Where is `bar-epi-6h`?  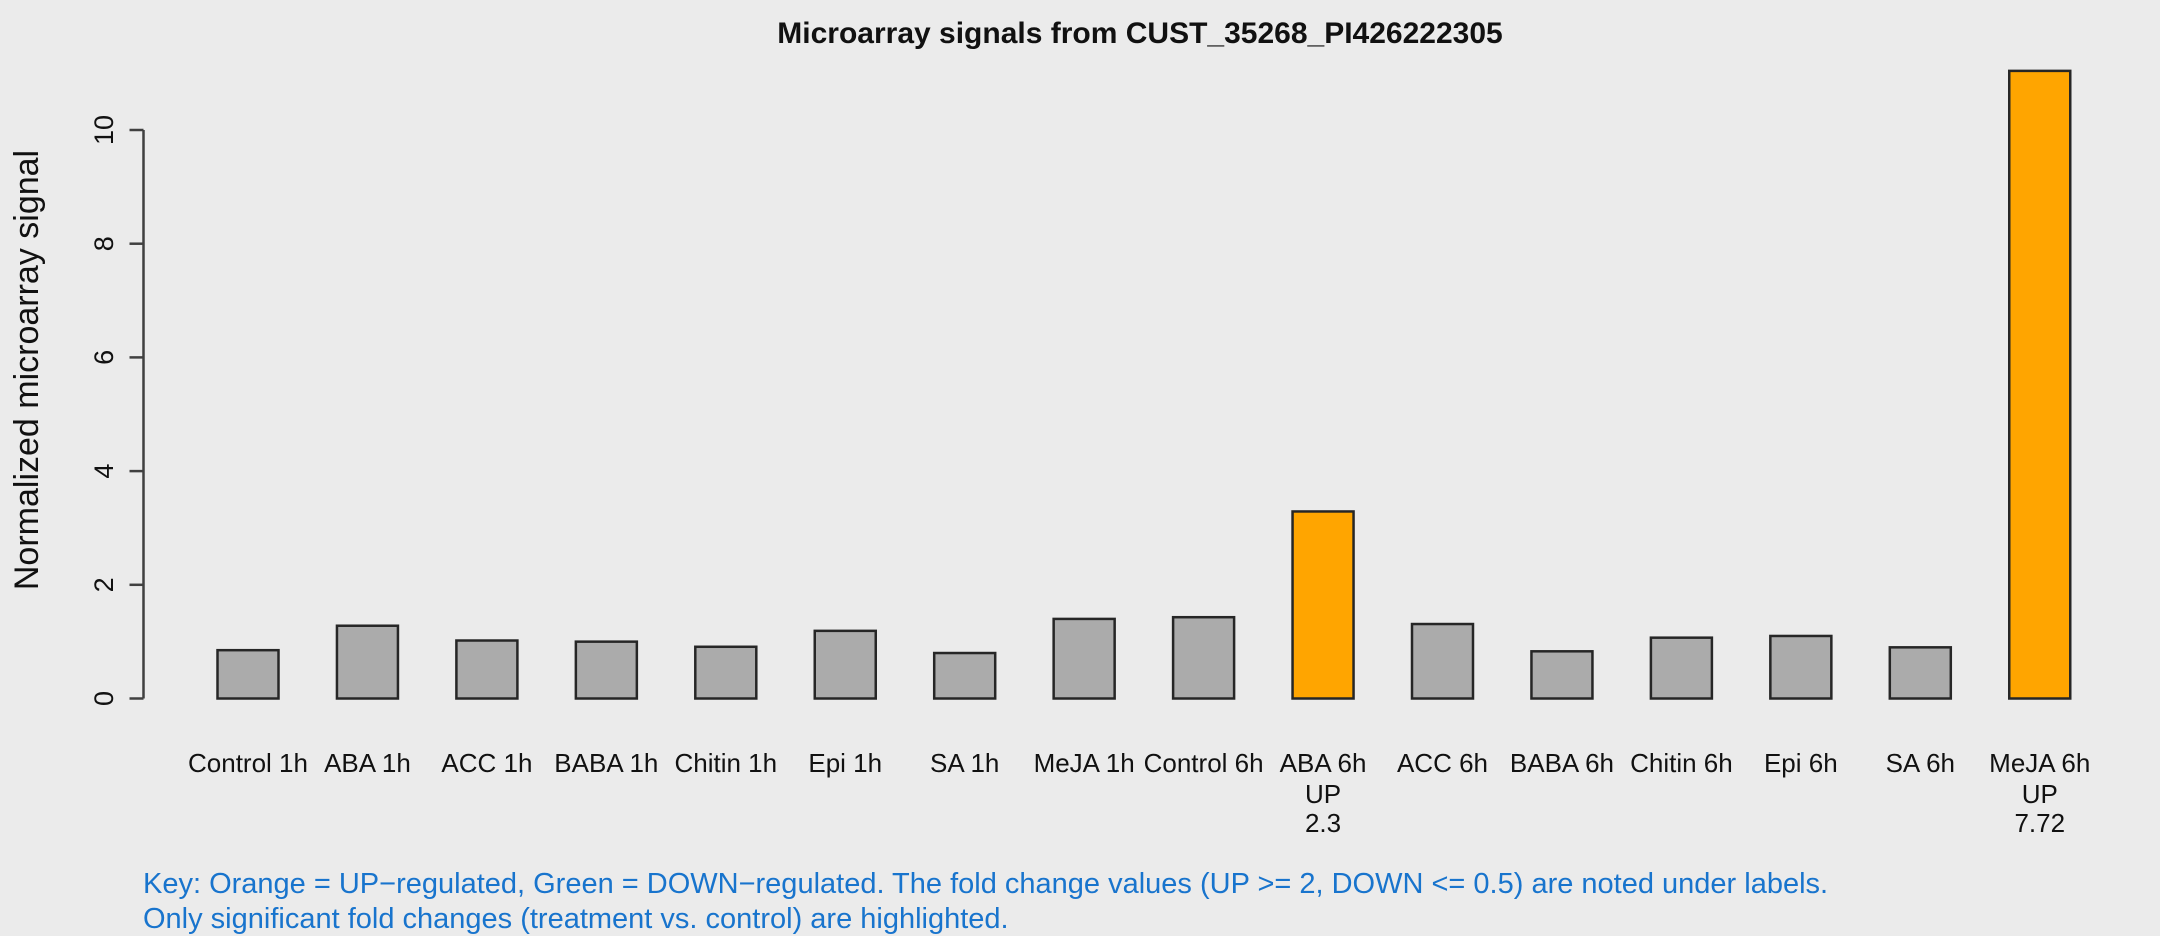
bar-epi-6h is located at coordinates (1801, 667).